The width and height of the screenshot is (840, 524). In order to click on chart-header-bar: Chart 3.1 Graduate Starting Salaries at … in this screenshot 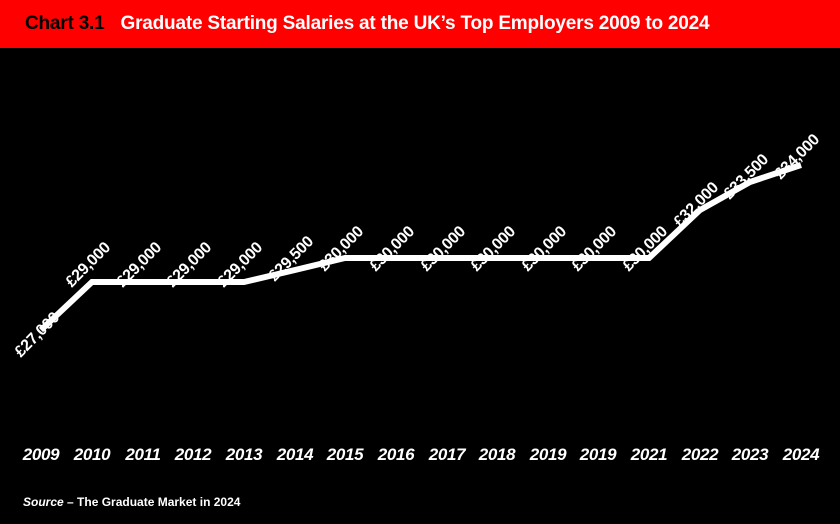, I will do `click(420, 24)`.